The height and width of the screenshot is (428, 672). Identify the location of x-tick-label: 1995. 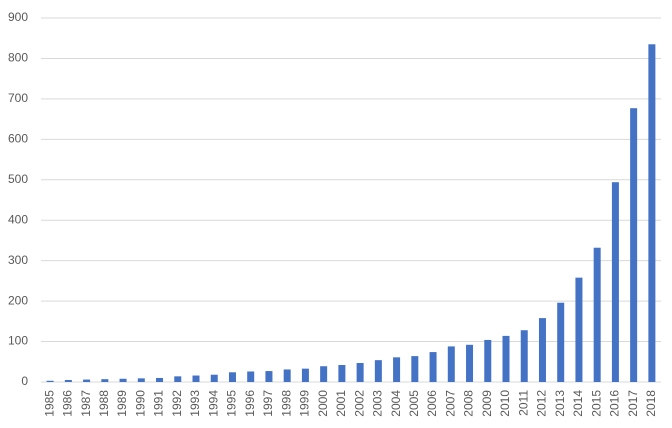
(232, 403).